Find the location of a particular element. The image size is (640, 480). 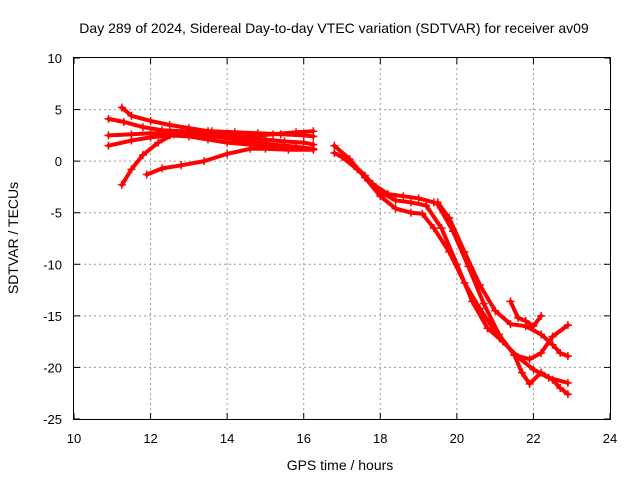

y-tick-label: -15 is located at coordinates (52, 316).